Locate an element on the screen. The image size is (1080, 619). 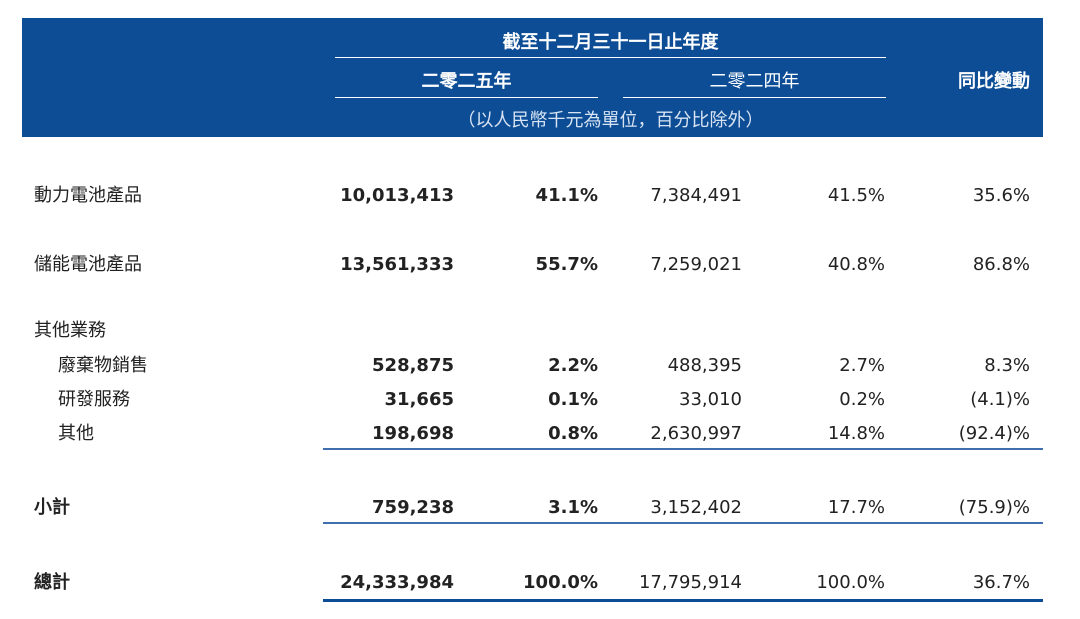
cell: 33,010 is located at coordinates (710, 399).